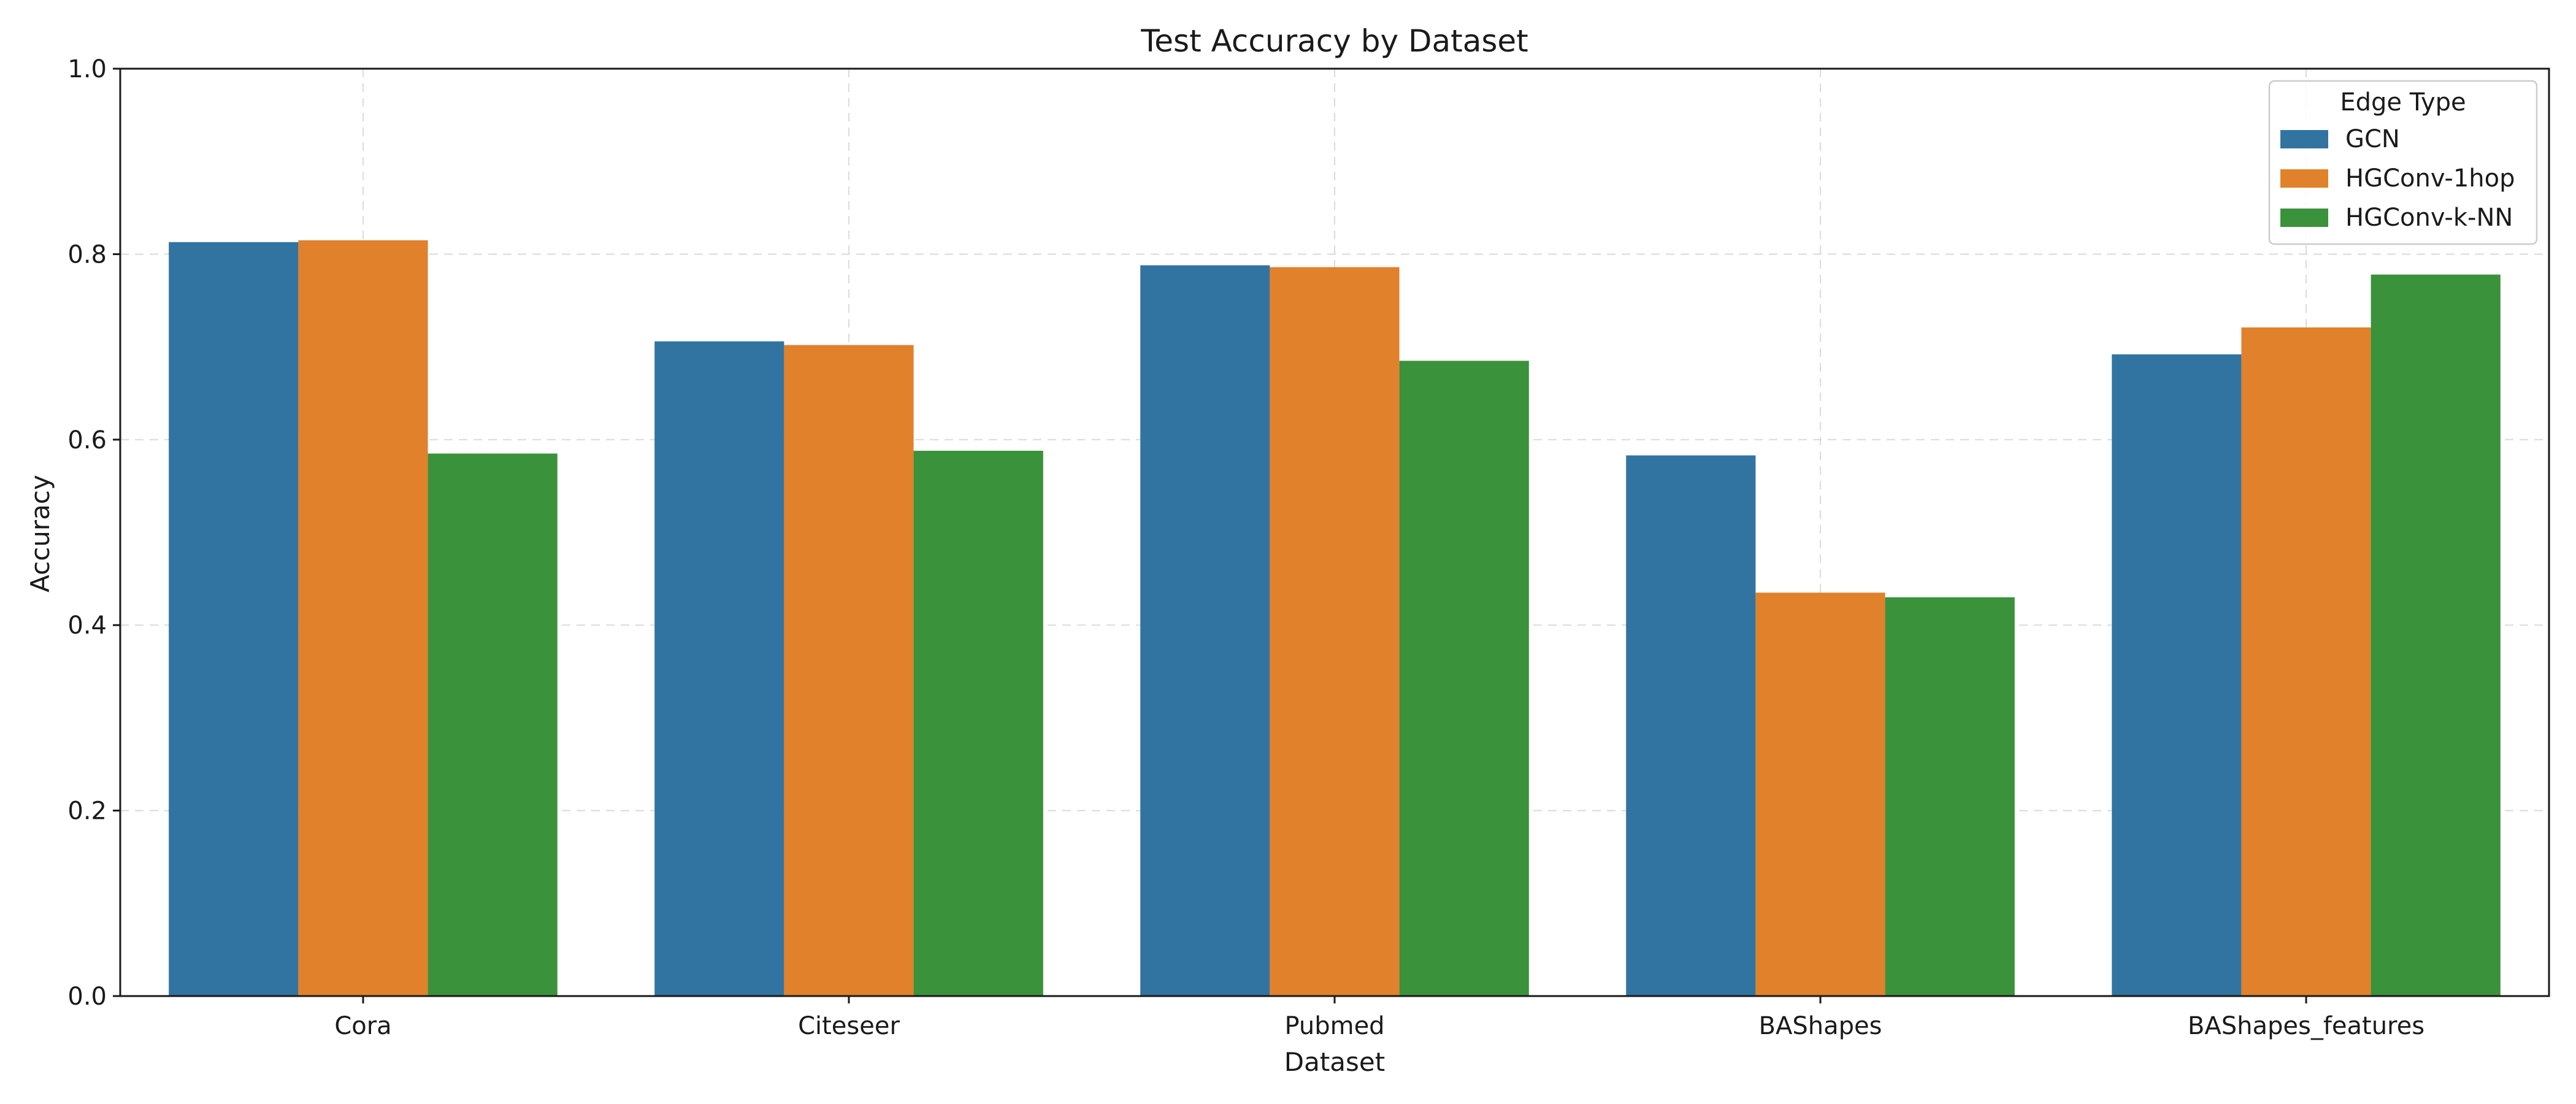  What do you see at coordinates (362, 1026) in the screenshot?
I see `x-tick-label: Cora` at bounding box center [362, 1026].